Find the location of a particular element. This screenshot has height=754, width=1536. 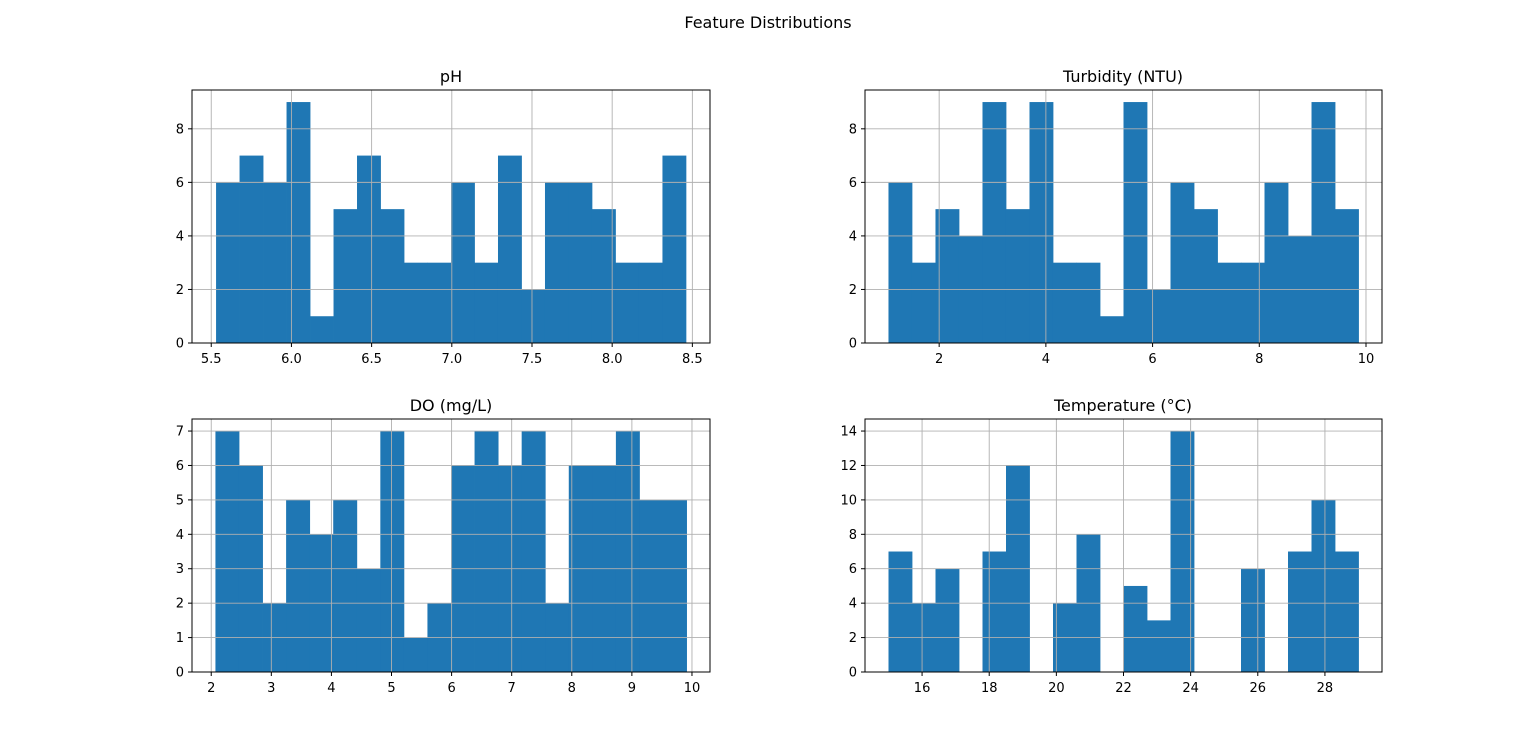

y-tick-label-turbidity: 0 is located at coordinates (853, 344).